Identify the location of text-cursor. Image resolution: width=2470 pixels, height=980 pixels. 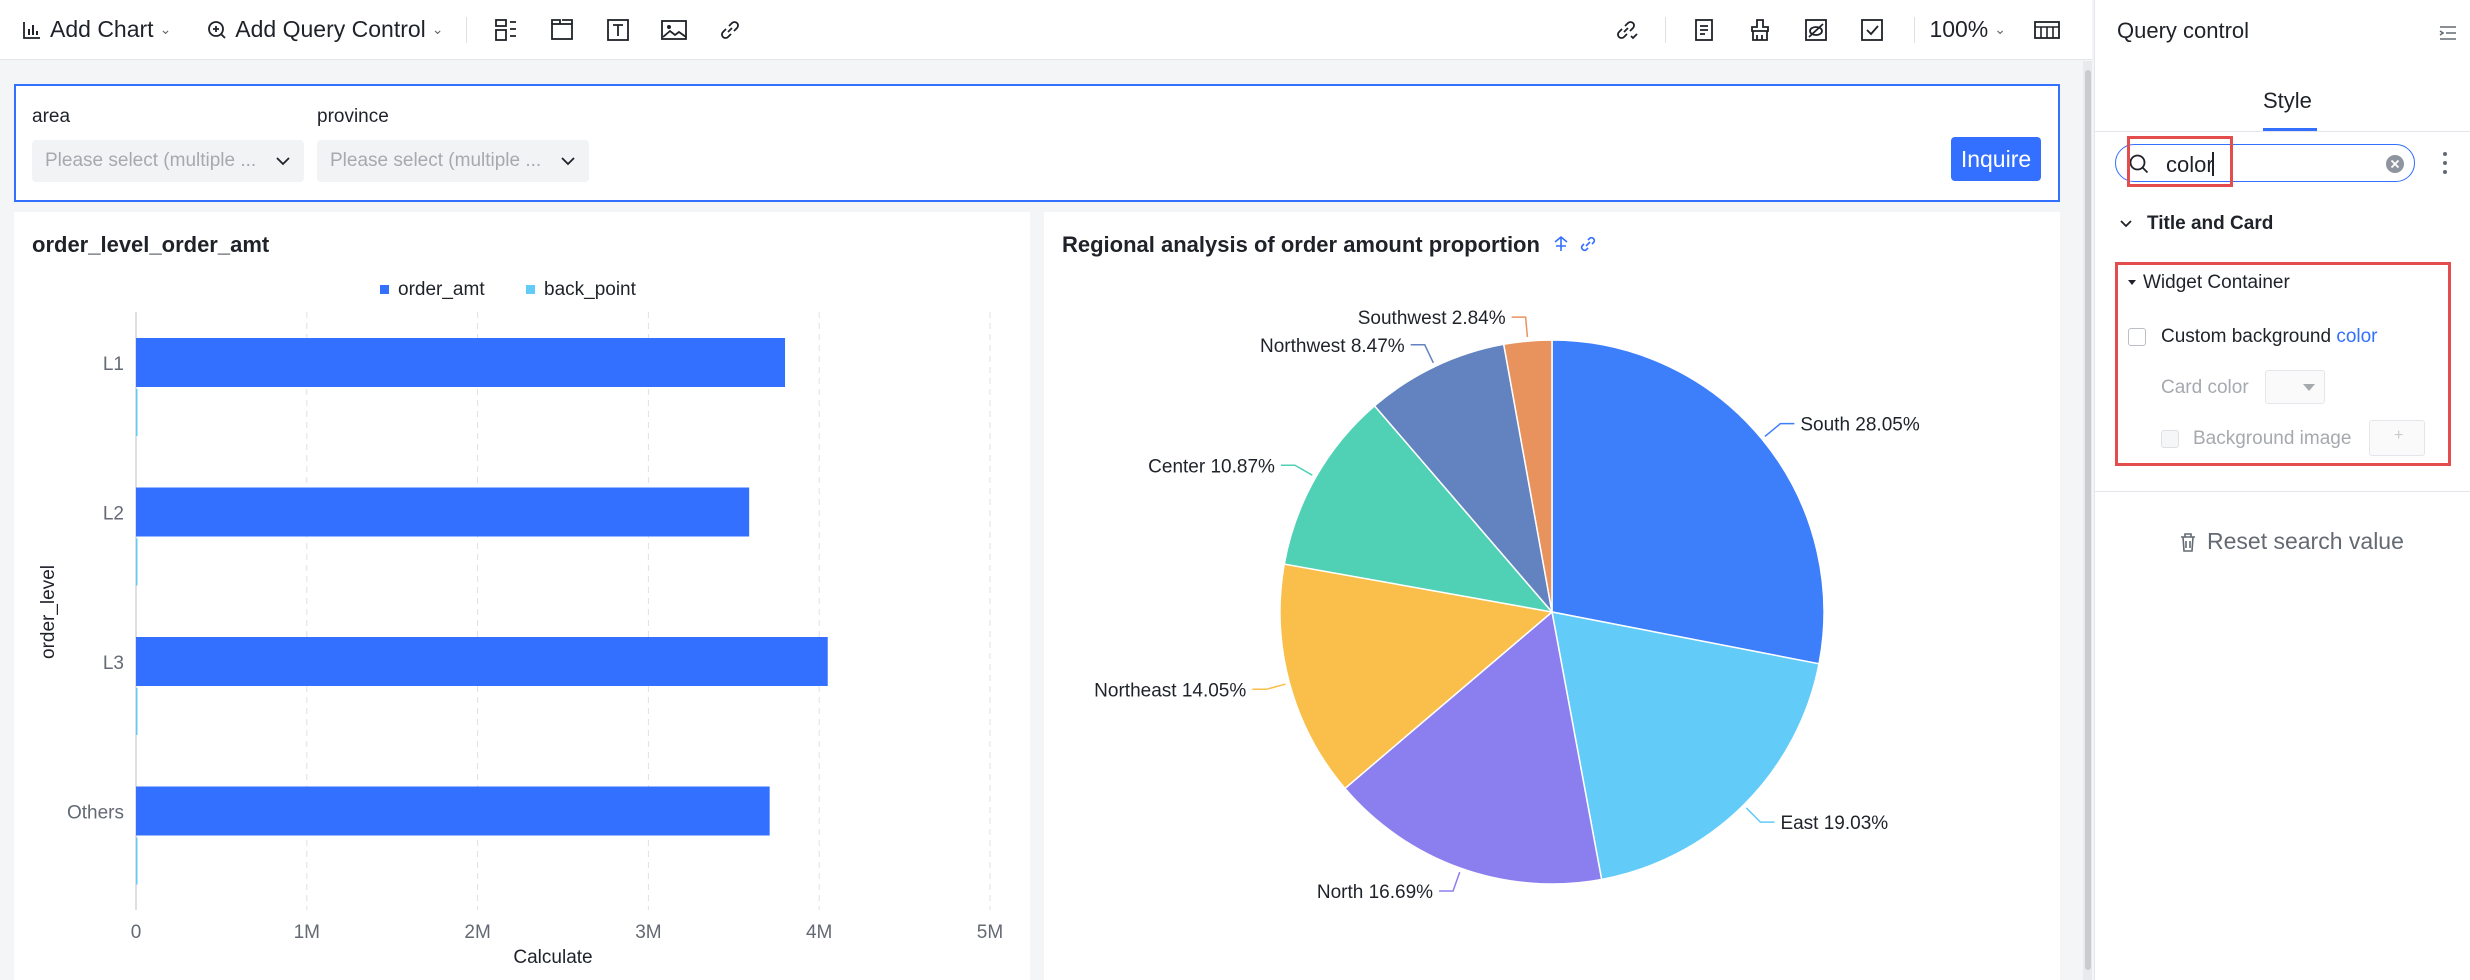
(2213, 164).